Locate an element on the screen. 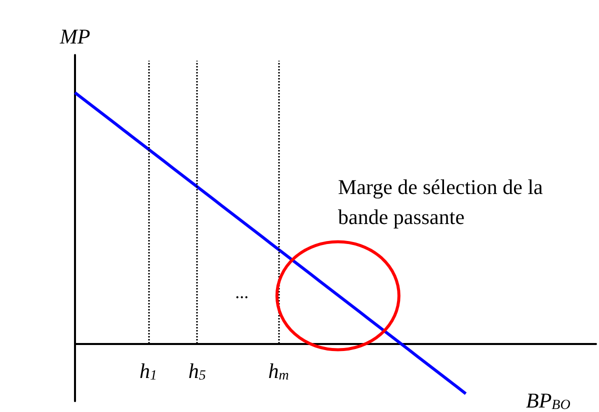 Image resolution: width=599 pixels, height=412 pixels. x-axis-title: BPBO is located at coordinates (548, 400).